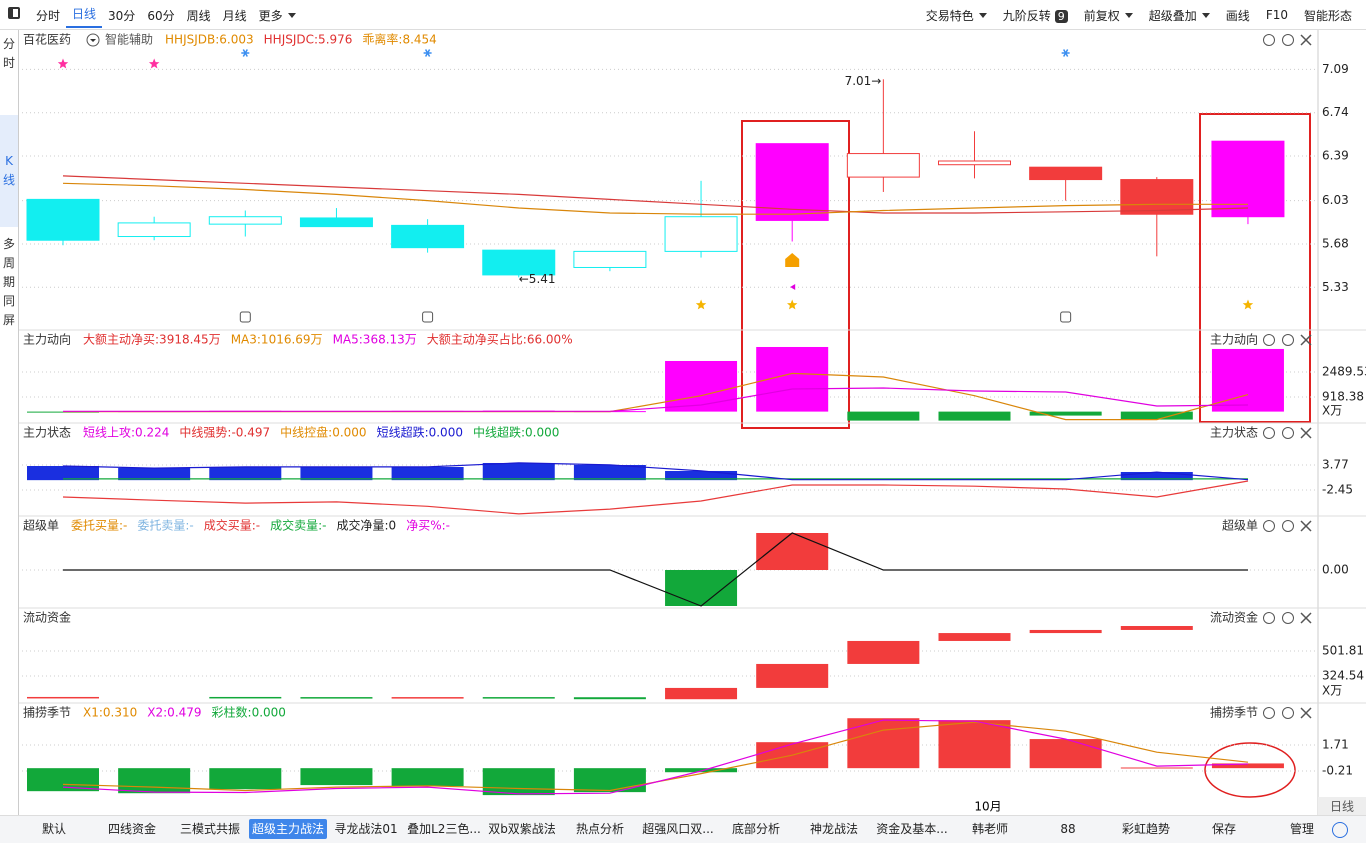 This screenshot has width=1366, height=843. What do you see at coordinates (53, 829) in the screenshot?
I see `bottom-tab: 默认` at bounding box center [53, 829].